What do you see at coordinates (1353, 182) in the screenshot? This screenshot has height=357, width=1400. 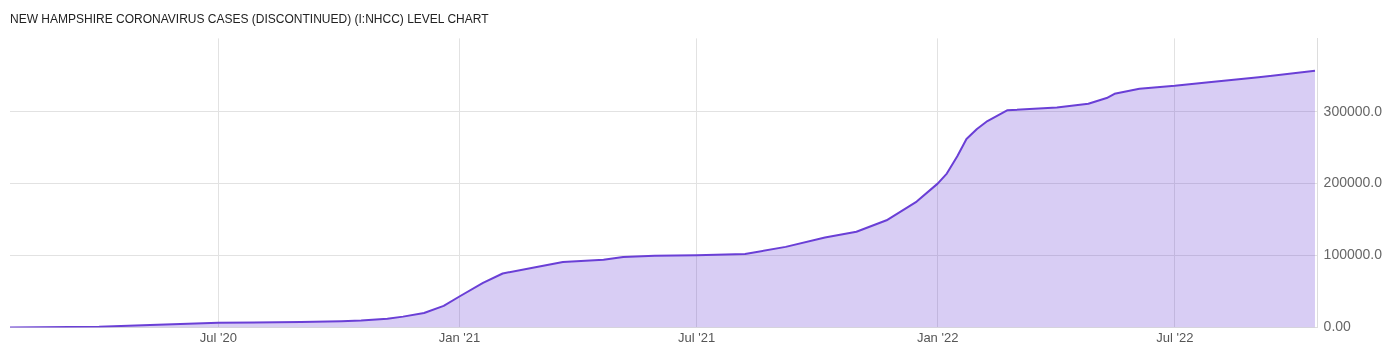 I see `y-tick-label: 200000.0` at bounding box center [1353, 182].